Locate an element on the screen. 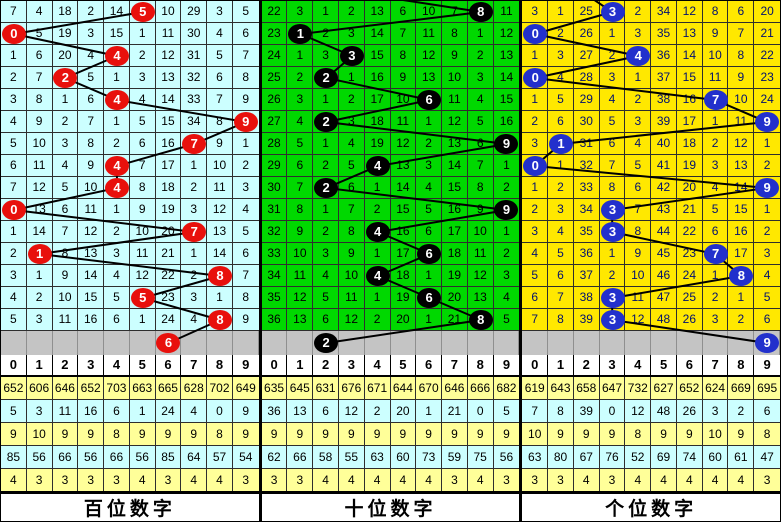 This screenshot has height=522, width=781. stats-cell: 63 is located at coordinates (378, 457).